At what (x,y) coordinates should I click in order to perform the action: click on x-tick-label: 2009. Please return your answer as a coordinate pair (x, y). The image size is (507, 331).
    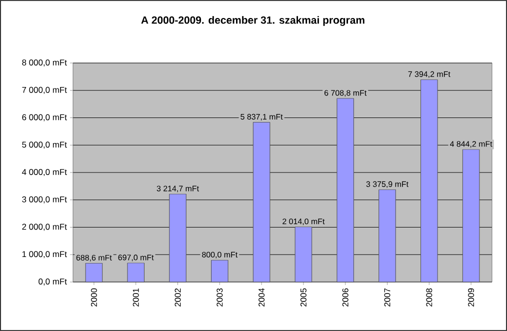
    Looking at the image, I should click on (471, 297).